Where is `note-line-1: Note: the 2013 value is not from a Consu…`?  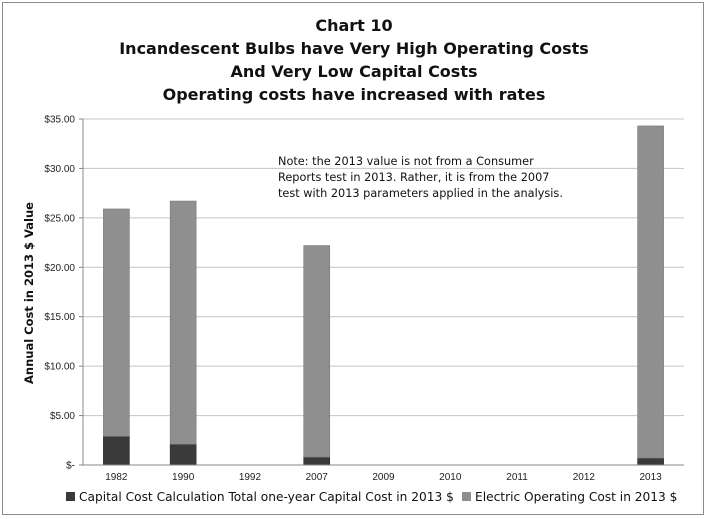 note-line-1: Note: the 2013 value is not from a Consu… is located at coordinates (406, 161).